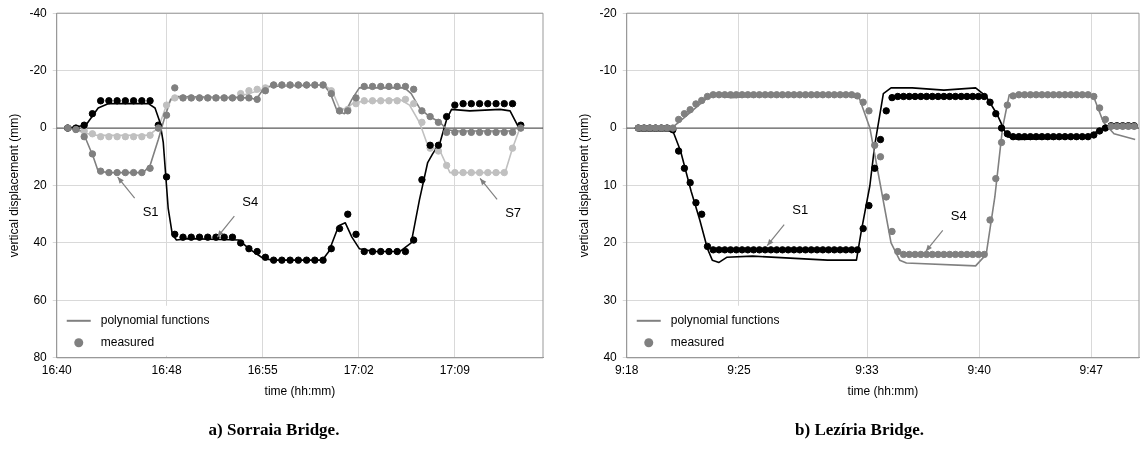  What do you see at coordinates (263, 370) in the screenshot?
I see `x-tick-label: 16:55` at bounding box center [263, 370].